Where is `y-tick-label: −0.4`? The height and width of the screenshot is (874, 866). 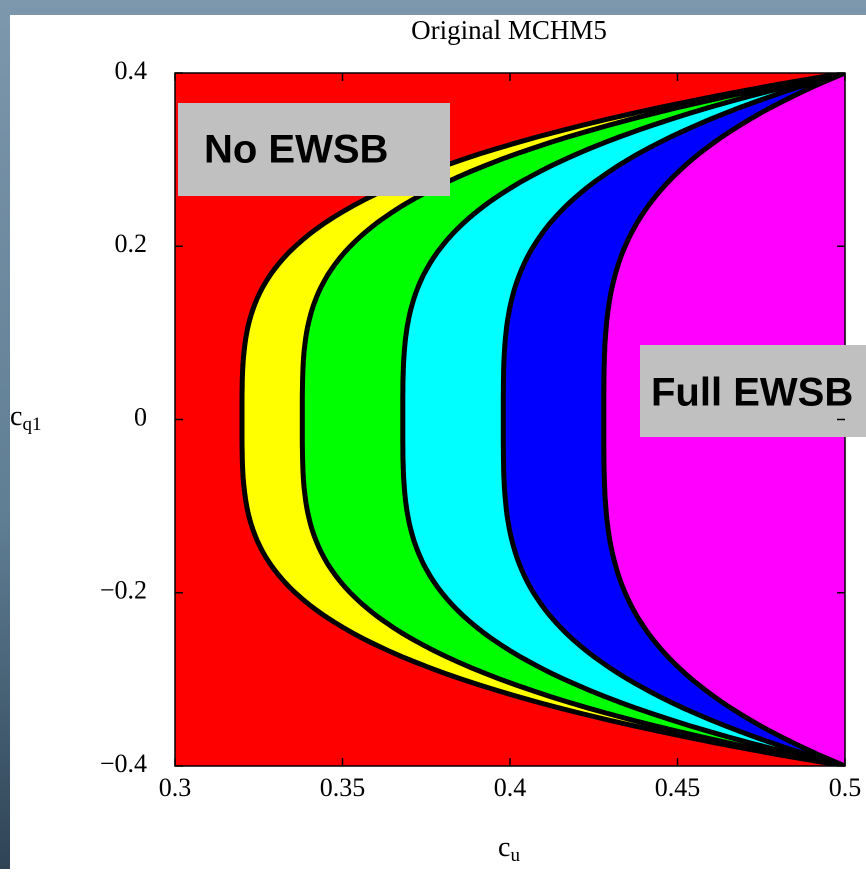
y-tick-label: −0.4 is located at coordinates (123, 763).